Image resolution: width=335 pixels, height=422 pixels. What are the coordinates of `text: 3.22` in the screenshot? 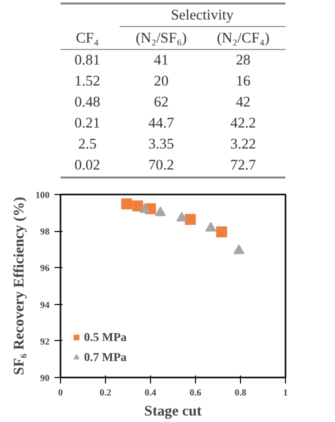 It's located at (243, 144).